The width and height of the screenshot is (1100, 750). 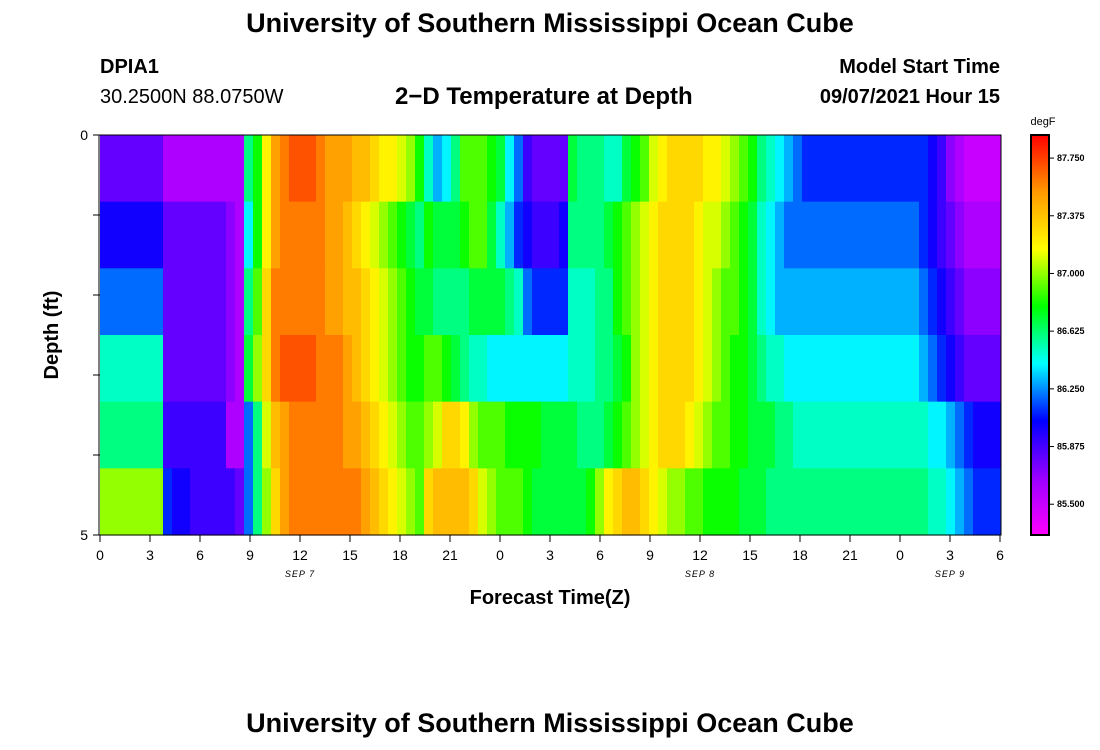 I want to click on x-tick-label: 0, so click(x=500, y=555).